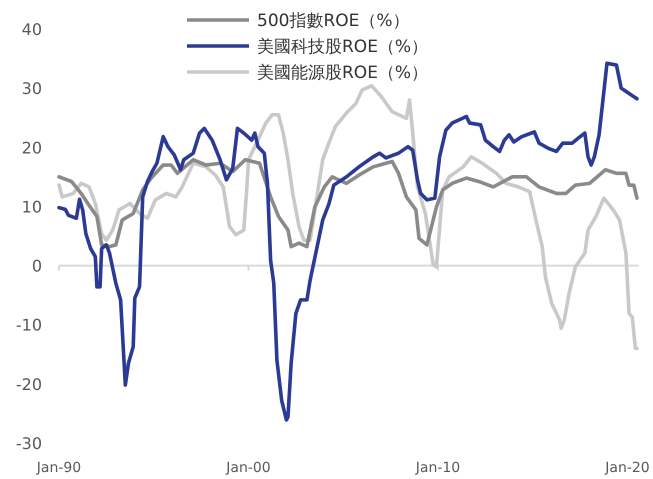  Describe the element at coordinates (29, 443) in the screenshot. I see `y-tick-label: -30` at that location.